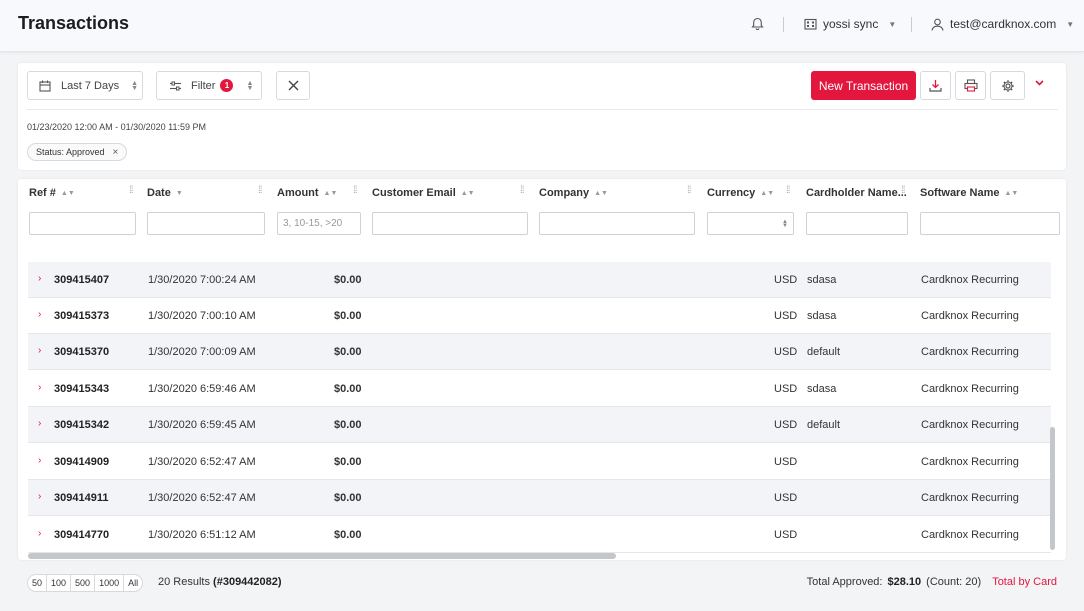 This screenshot has width=1084, height=611. What do you see at coordinates (423, 193) in the screenshot?
I see `column-header-customer-email: Customer Email ▲▼` at bounding box center [423, 193].